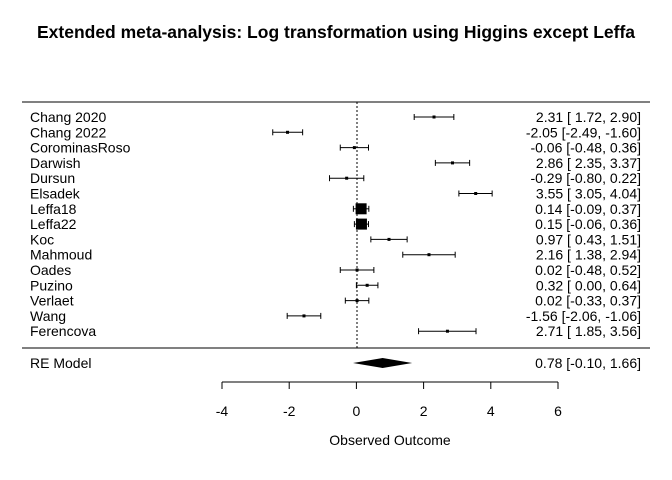 This screenshot has height=480, width=672. I want to click on study-label: Elsadek, so click(55, 194).